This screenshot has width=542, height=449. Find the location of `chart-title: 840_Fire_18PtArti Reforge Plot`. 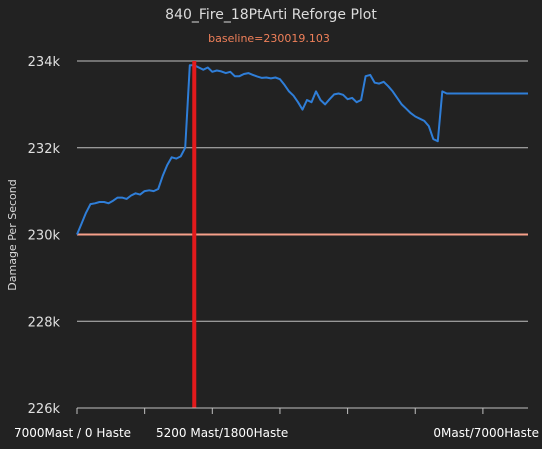

chart-title: 840_Fire_18PtArti Reforge Plot is located at coordinates (271, 15).